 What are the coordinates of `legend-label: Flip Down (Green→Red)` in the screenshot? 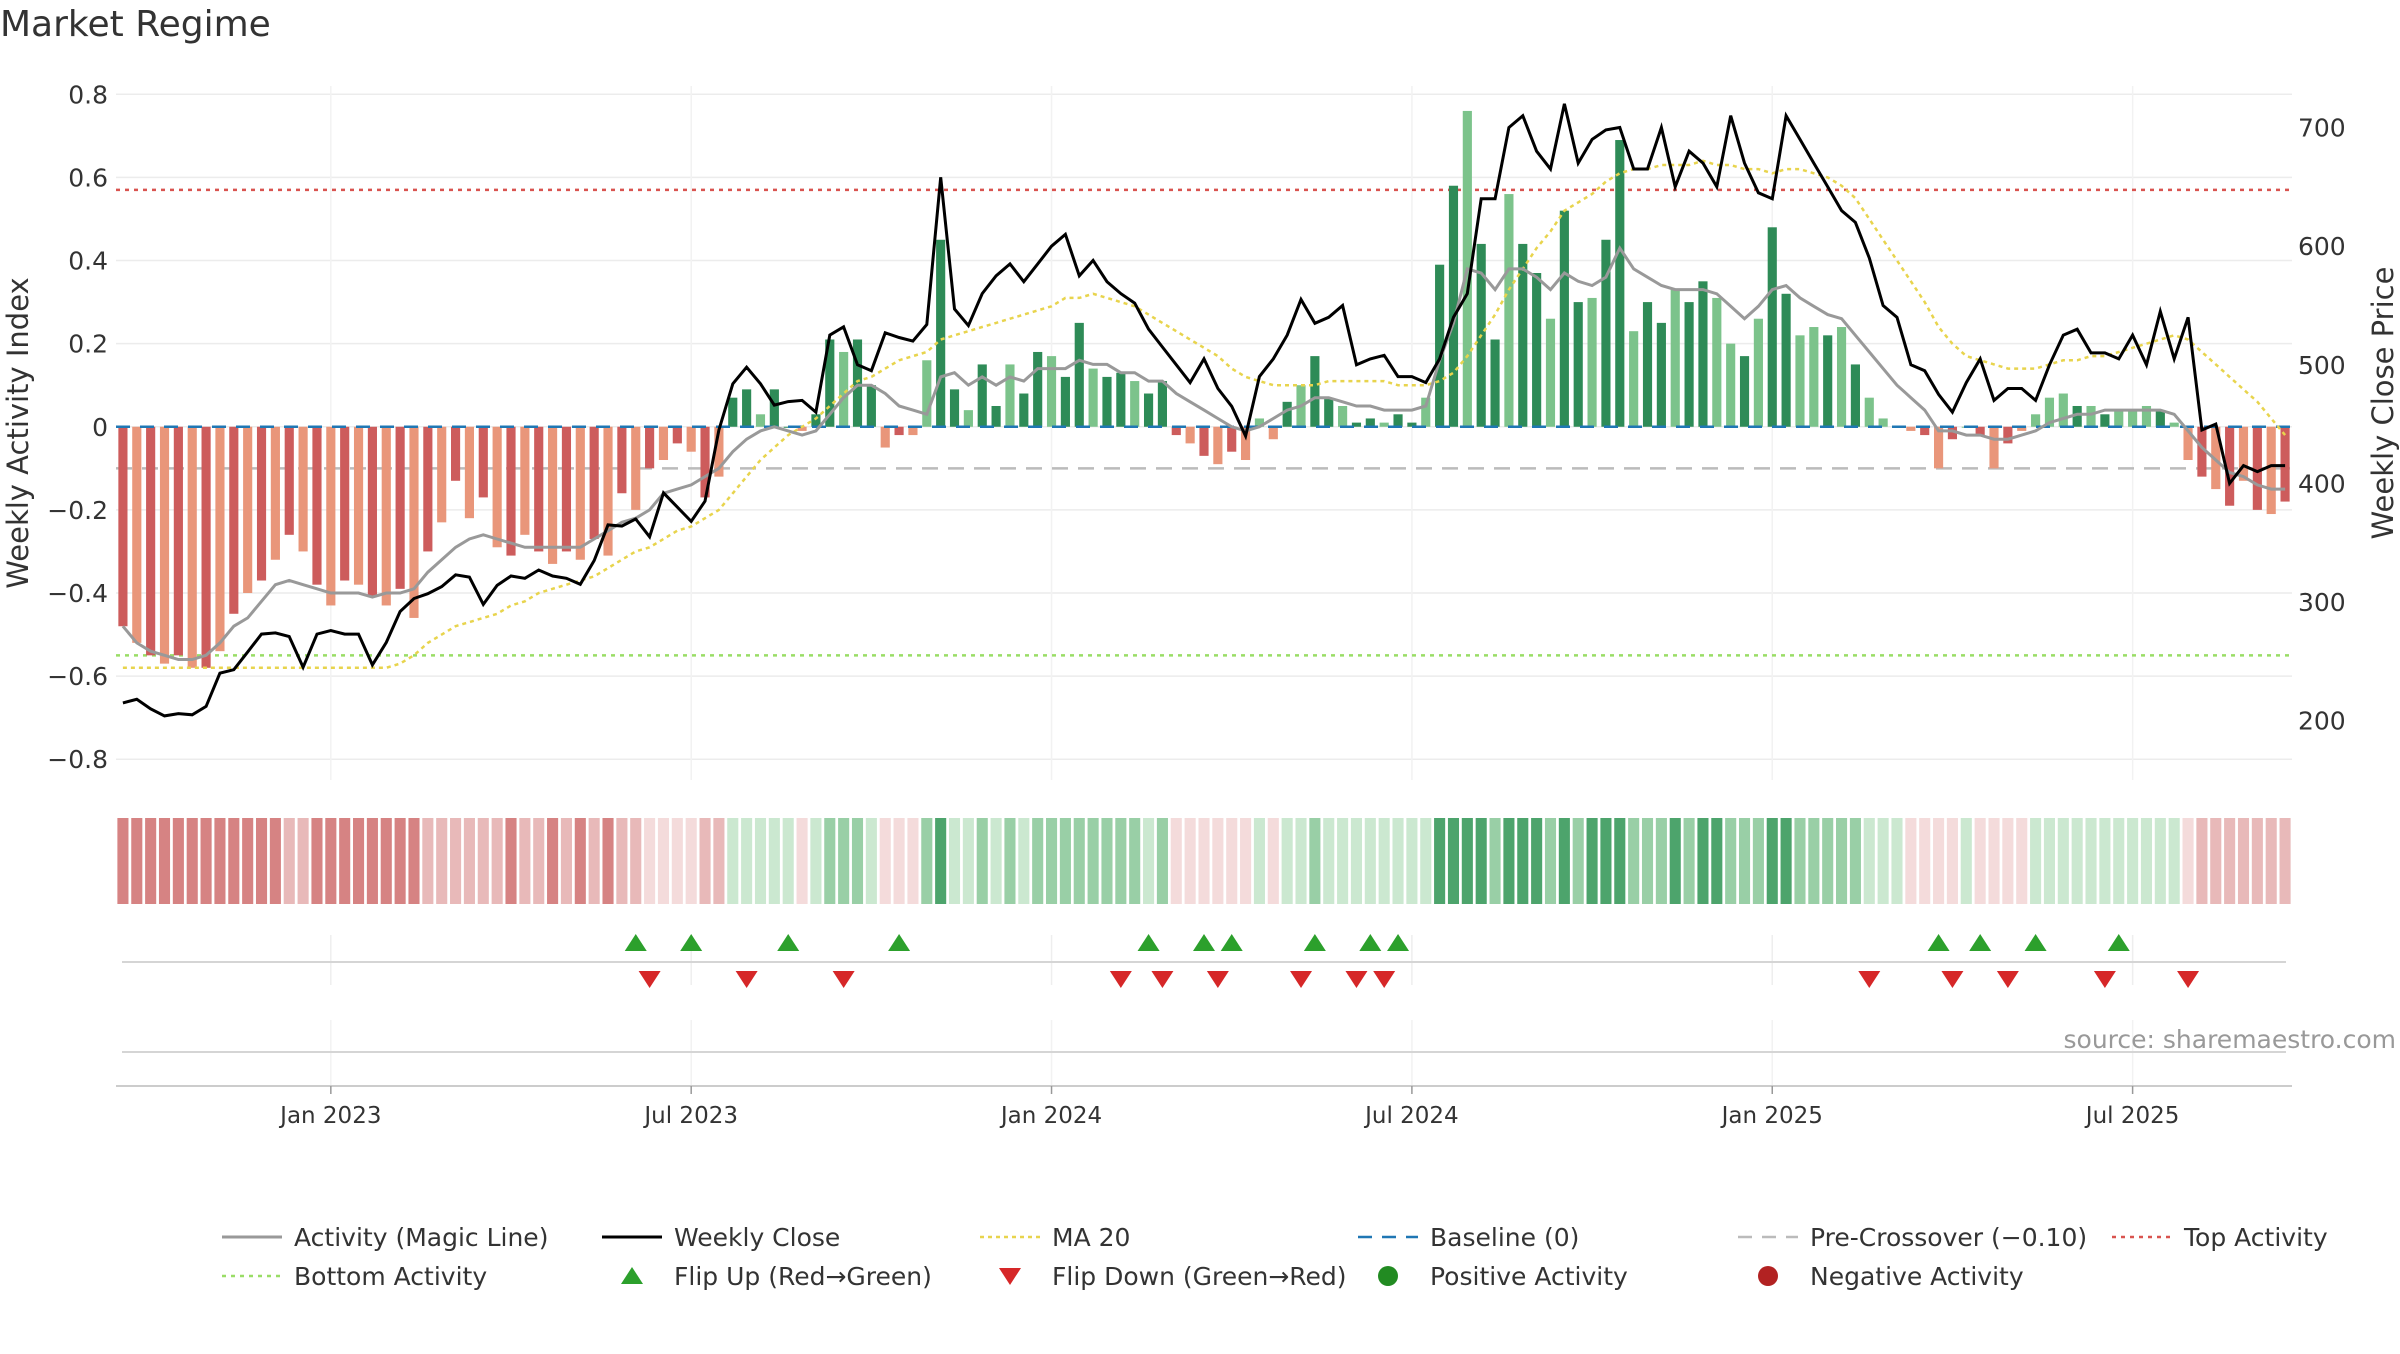 It's located at (1199, 1276).